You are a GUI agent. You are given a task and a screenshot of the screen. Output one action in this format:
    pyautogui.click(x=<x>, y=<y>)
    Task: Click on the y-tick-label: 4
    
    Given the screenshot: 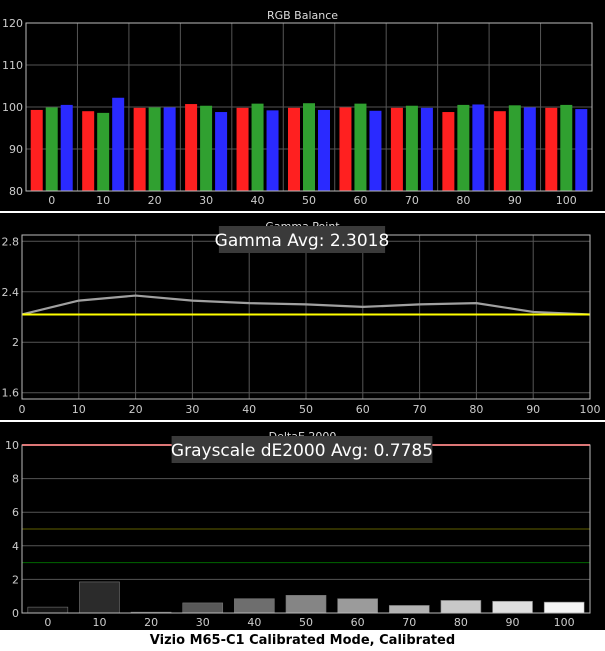 What is the action you would take?
    pyautogui.click(x=15, y=546)
    